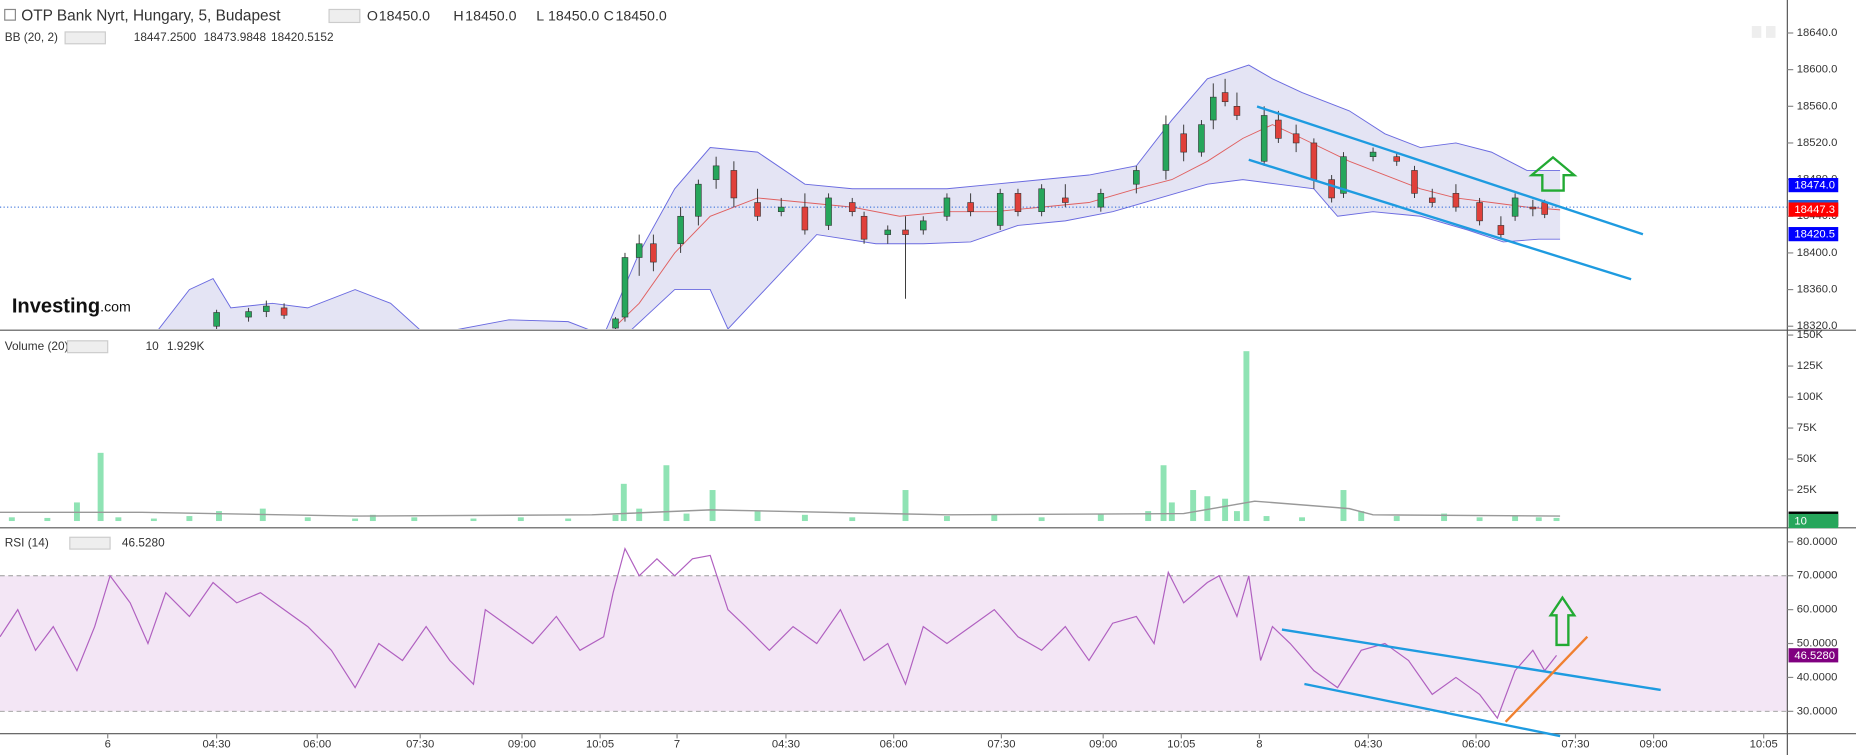  Describe the element at coordinates (56, 307) in the screenshot. I see `logo-brand: Investing` at that location.